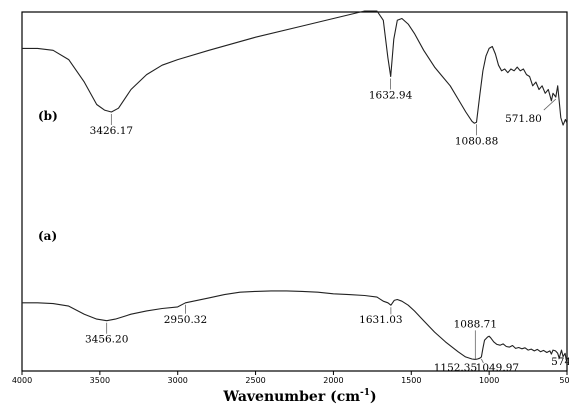 Image resolution: width=569 pixels, height=409 pixels. What do you see at coordinates (560, 362) in the screenshot?
I see `peak-label-574.06: 574.06` at bounding box center [560, 362].